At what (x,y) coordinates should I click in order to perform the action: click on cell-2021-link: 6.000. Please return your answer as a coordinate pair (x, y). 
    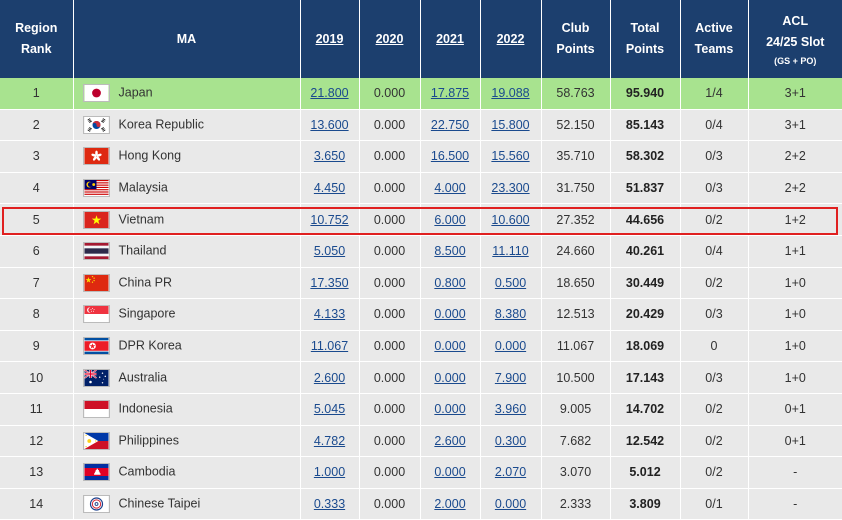
    Looking at the image, I should click on (450, 219).